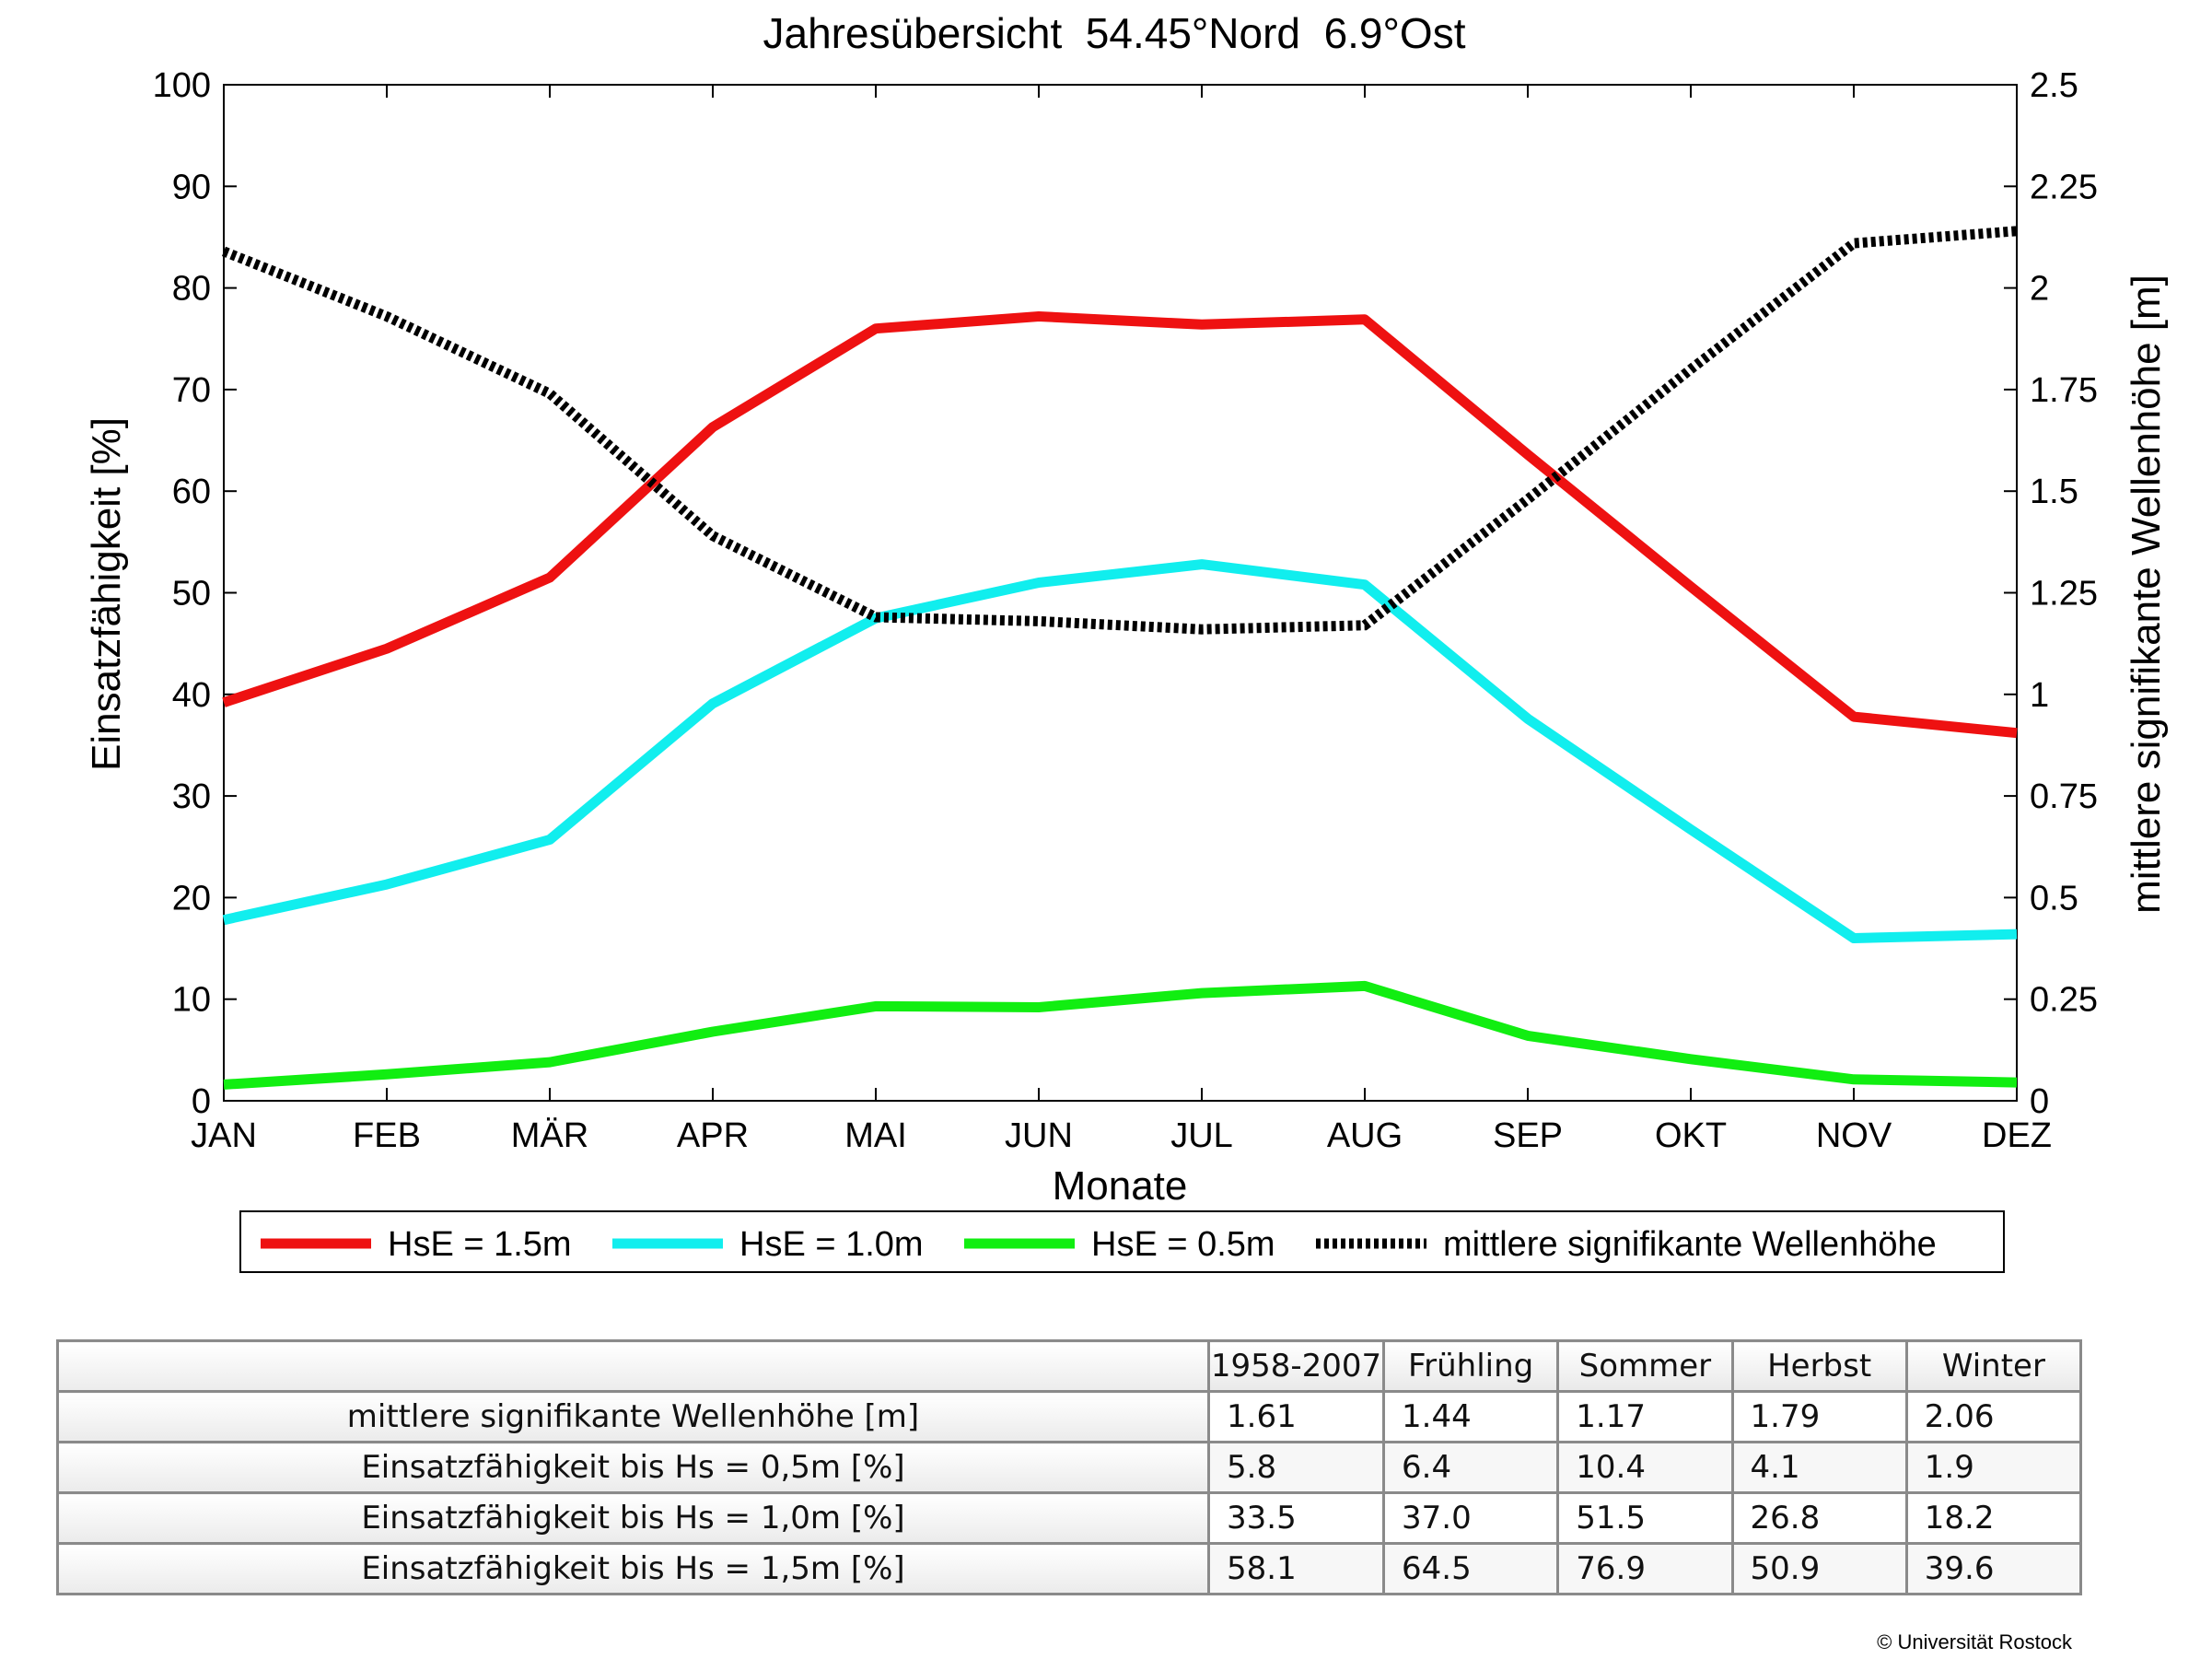 The image size is (2212, 1659). What do you see at coordinates (1202, 1135) in the screenshot?
I see `x-tick-label: JUL` at bounding box center [1202, 1135].